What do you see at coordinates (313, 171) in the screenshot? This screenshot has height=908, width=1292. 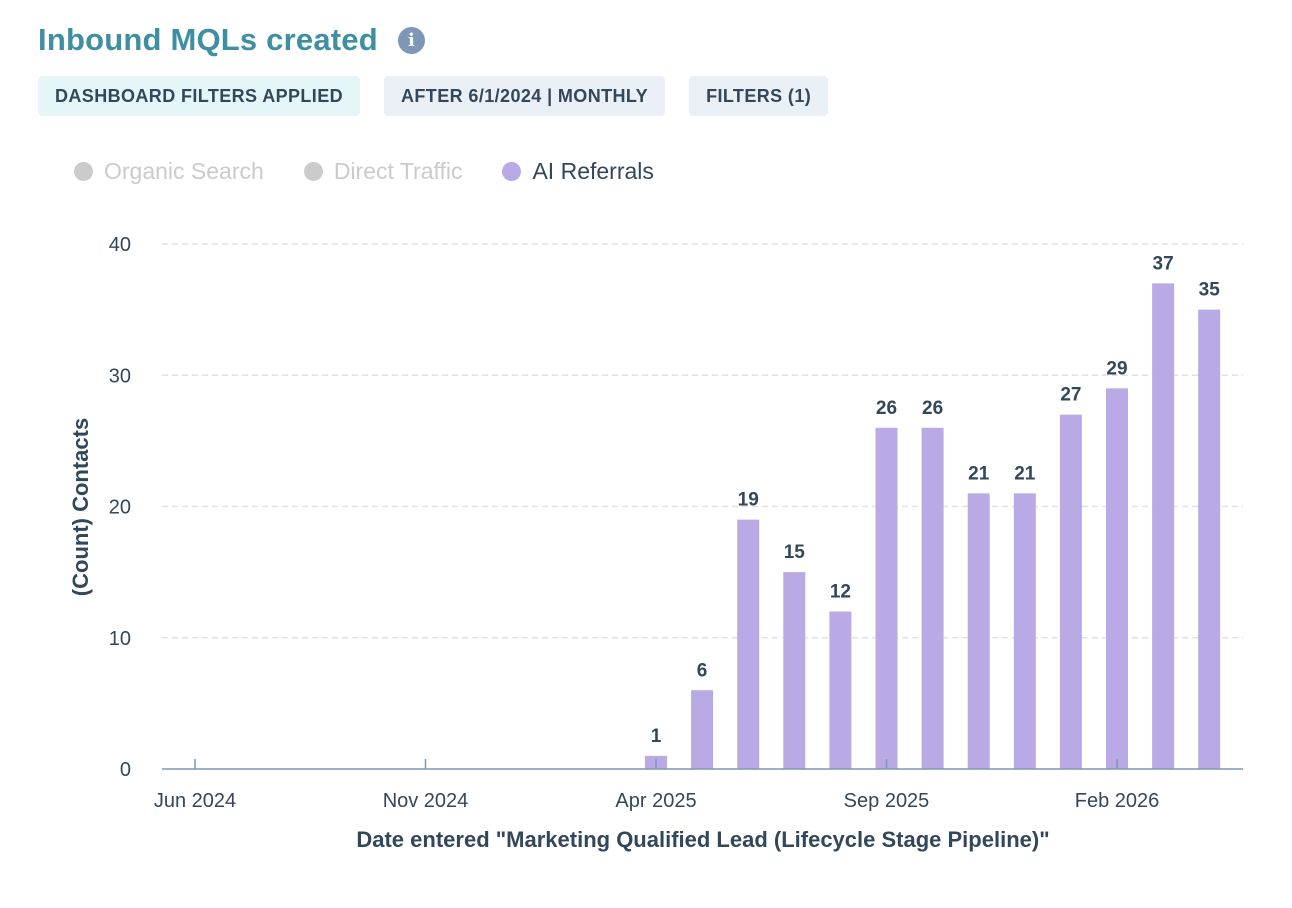 I see `legend-dot-direct-traffic` at bounding box center [313, 171].